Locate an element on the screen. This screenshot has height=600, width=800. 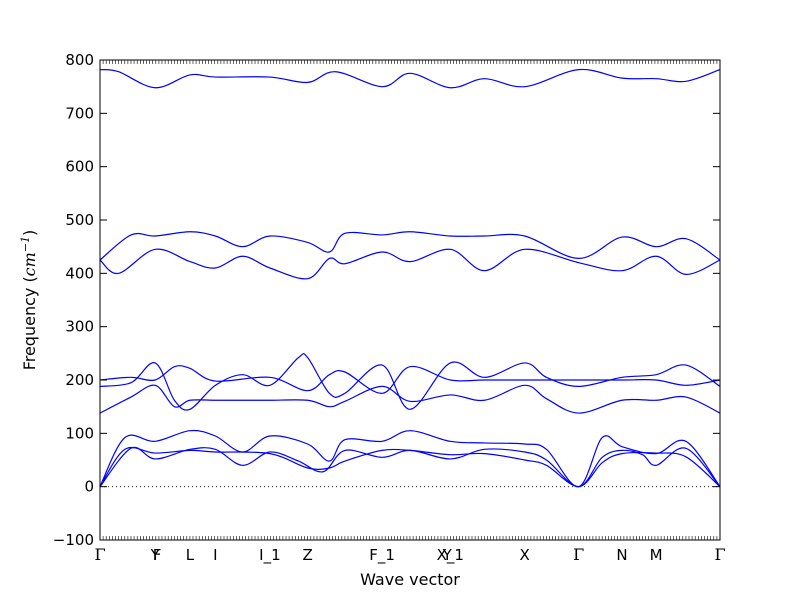
y-tick-label: 800 is located at coordinates (79, 60).